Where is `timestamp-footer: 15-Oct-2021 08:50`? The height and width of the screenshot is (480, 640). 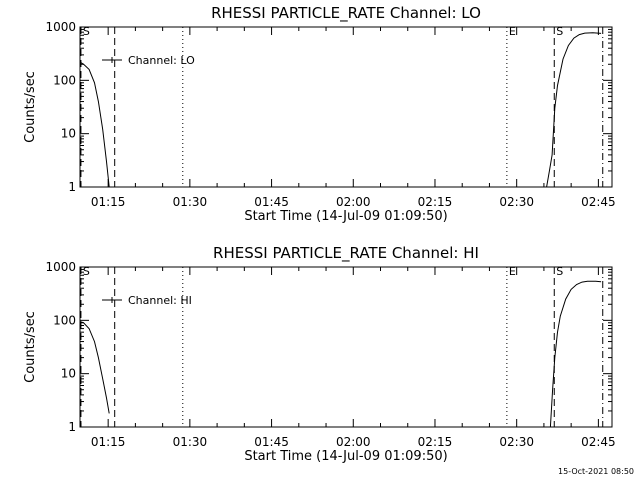
timestamp-footer: 15-Oct-2021 08:50 is located at coordinates (596, 471).